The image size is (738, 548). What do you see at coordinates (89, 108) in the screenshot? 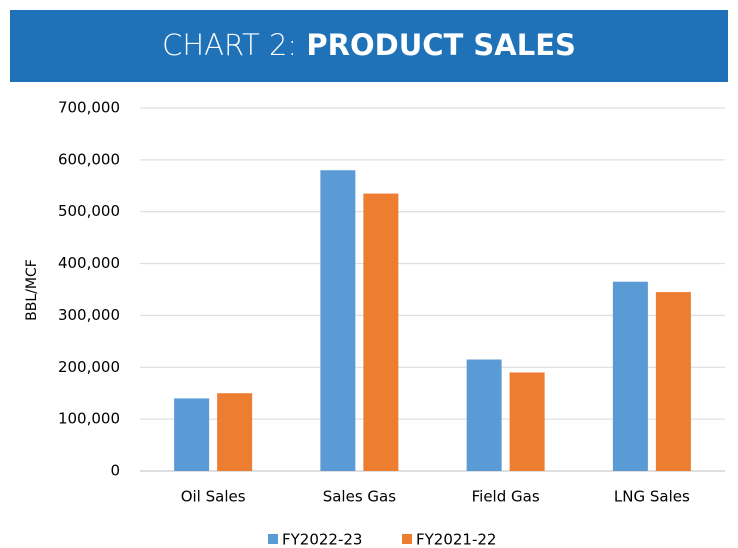
I see `y-tick-label: 700,000` at bounding box center [89, 108].